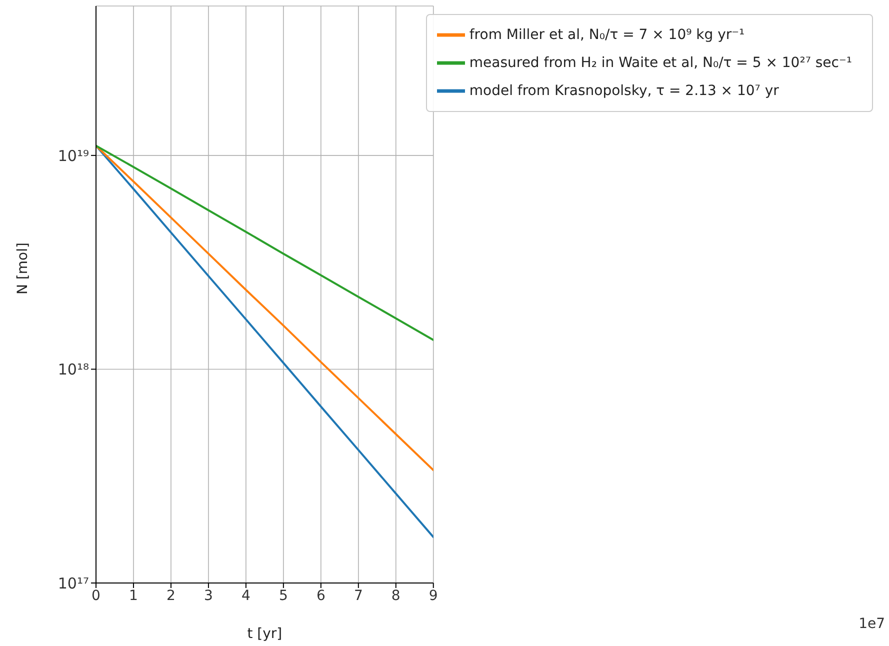  Describe the element at coordinates (395, 596) in the screenshot. I see `x-tick-label: 8` at that location.